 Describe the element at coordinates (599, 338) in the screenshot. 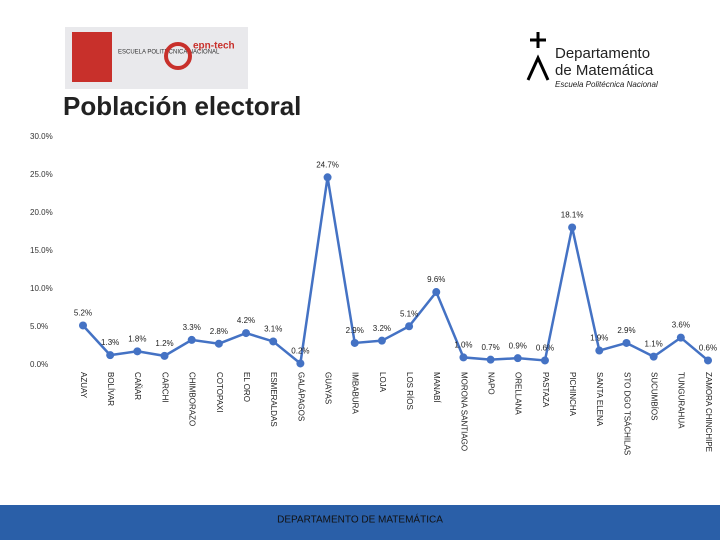

I see `data-label: 1.9%` at that location.